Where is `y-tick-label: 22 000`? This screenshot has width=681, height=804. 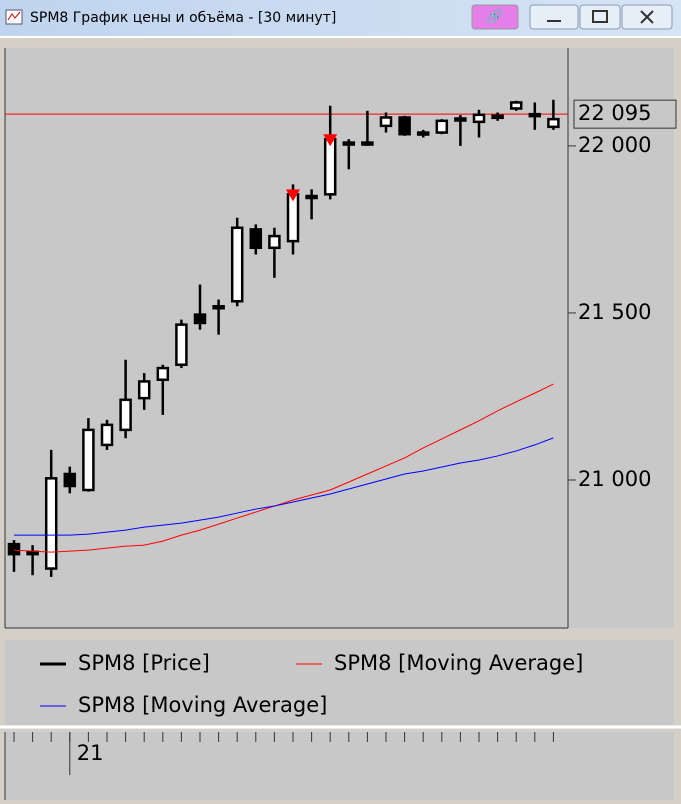
y-tick-label: 22 000 is located at coordinates (614, 145).